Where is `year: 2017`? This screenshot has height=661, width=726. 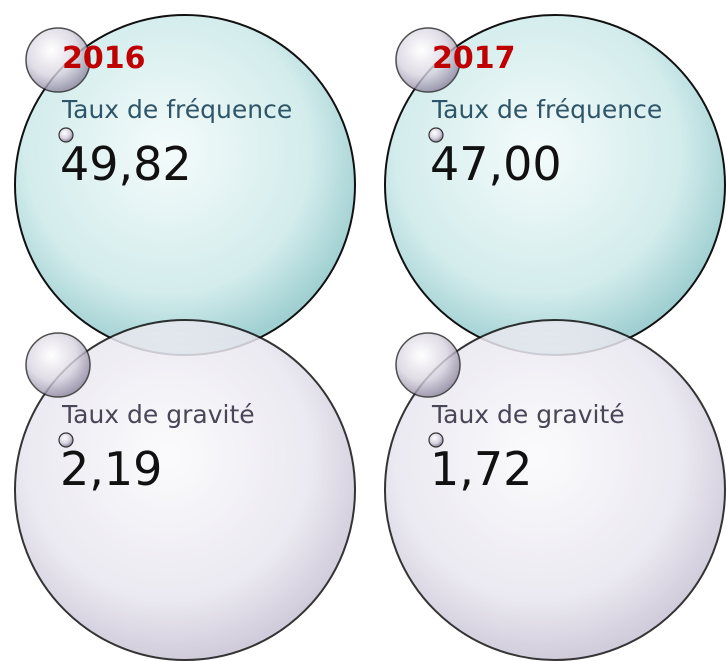 year: 2017 is located at coordinates (474, 58).